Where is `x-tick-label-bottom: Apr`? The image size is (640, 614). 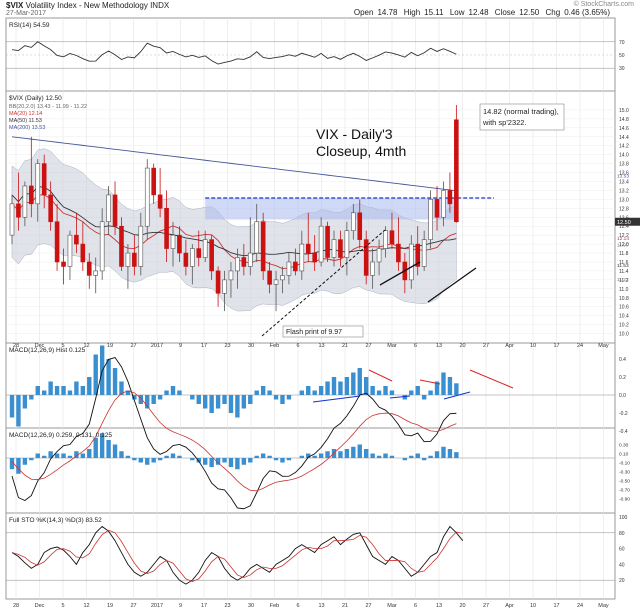
x-tick-label-bottom: Apr is located at coordinates (509, 606).